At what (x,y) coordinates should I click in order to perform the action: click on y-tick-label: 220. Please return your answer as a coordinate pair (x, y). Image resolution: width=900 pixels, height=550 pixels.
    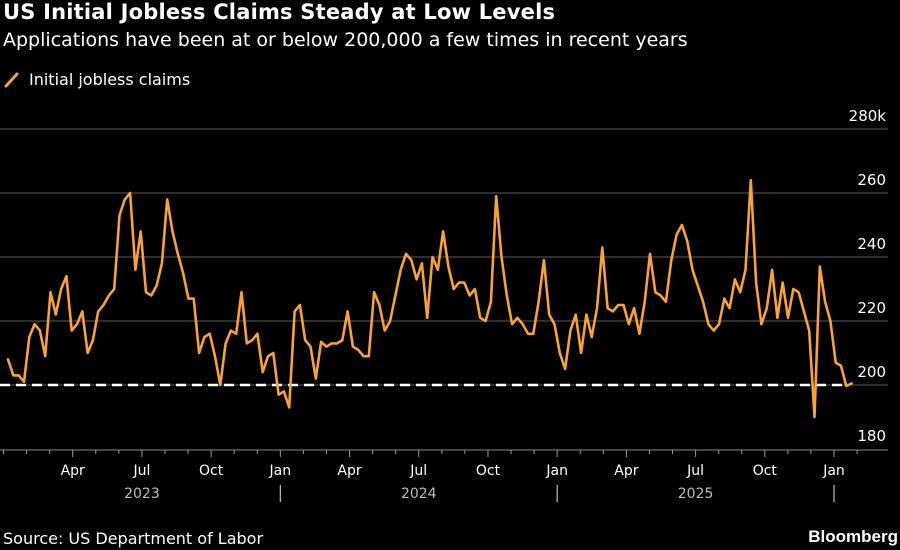
    Looking at the image, I should click on (871, 308).